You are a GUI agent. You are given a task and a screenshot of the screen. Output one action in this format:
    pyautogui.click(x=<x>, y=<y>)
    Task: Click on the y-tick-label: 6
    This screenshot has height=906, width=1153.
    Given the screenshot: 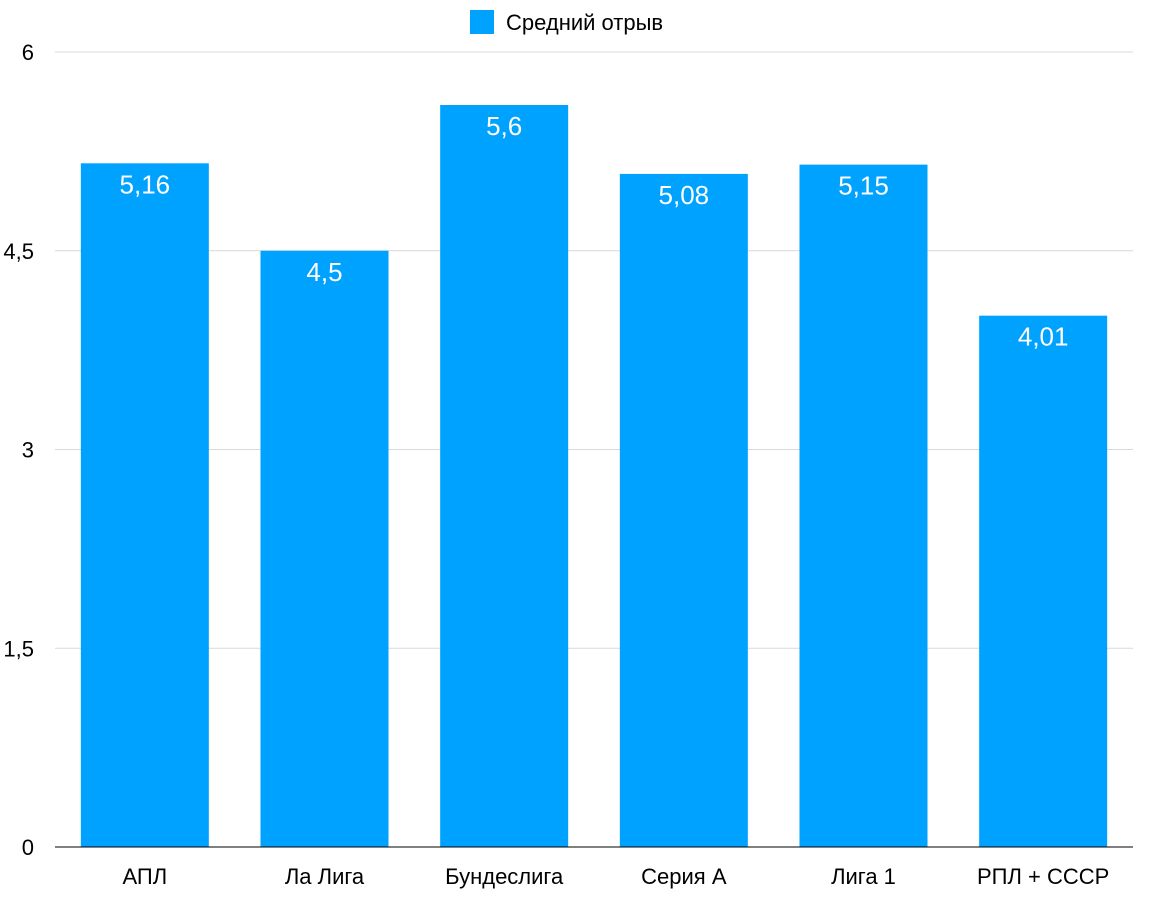 What is the action you would take?
    pyautogui.click(x=28, y=52)
    